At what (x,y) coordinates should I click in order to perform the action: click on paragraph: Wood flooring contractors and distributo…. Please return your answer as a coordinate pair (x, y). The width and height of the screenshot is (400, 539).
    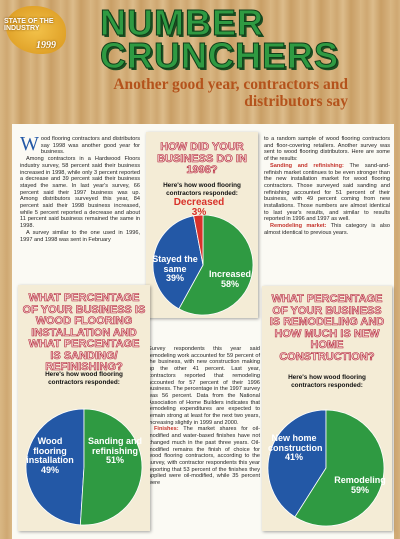
    Looking at the image, I should click on (80, 144).